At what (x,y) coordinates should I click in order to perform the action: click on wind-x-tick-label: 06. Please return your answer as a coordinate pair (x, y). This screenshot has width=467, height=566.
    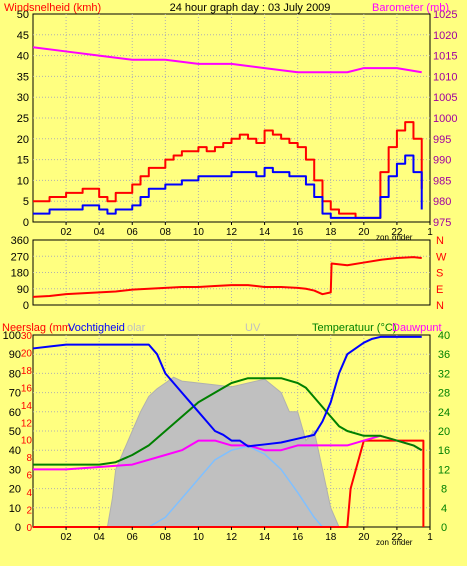
    Looking at the image, I should click on (133, 232).